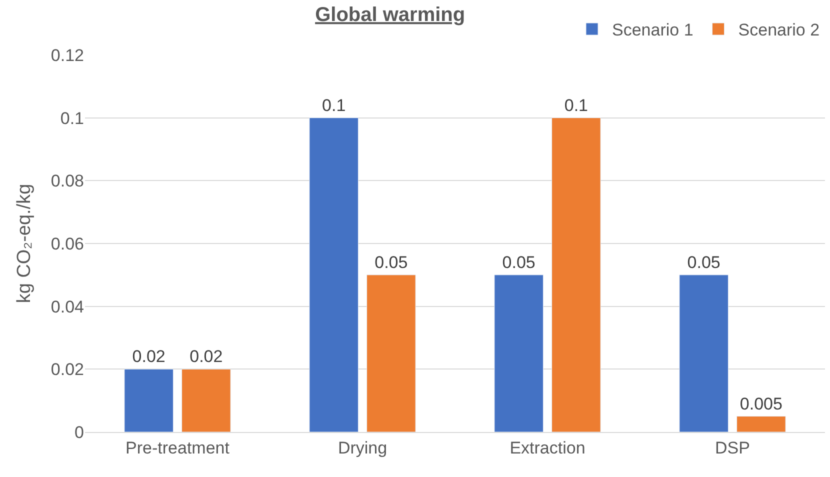 This screenshot has height=477, width=830. What do you see at coordinates (178, 448) in the screenshot?
I see `x-tick-label: Pre-treatment` at bounding box center [178, 448].